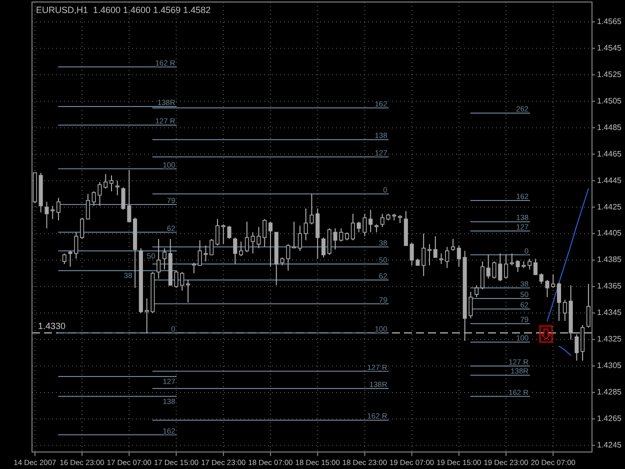 This screenshot has width=625, height=469. Describe the element at coordinates (609, 207) in the screenshot. I see `y-tick-label: 1.4425` at that location.